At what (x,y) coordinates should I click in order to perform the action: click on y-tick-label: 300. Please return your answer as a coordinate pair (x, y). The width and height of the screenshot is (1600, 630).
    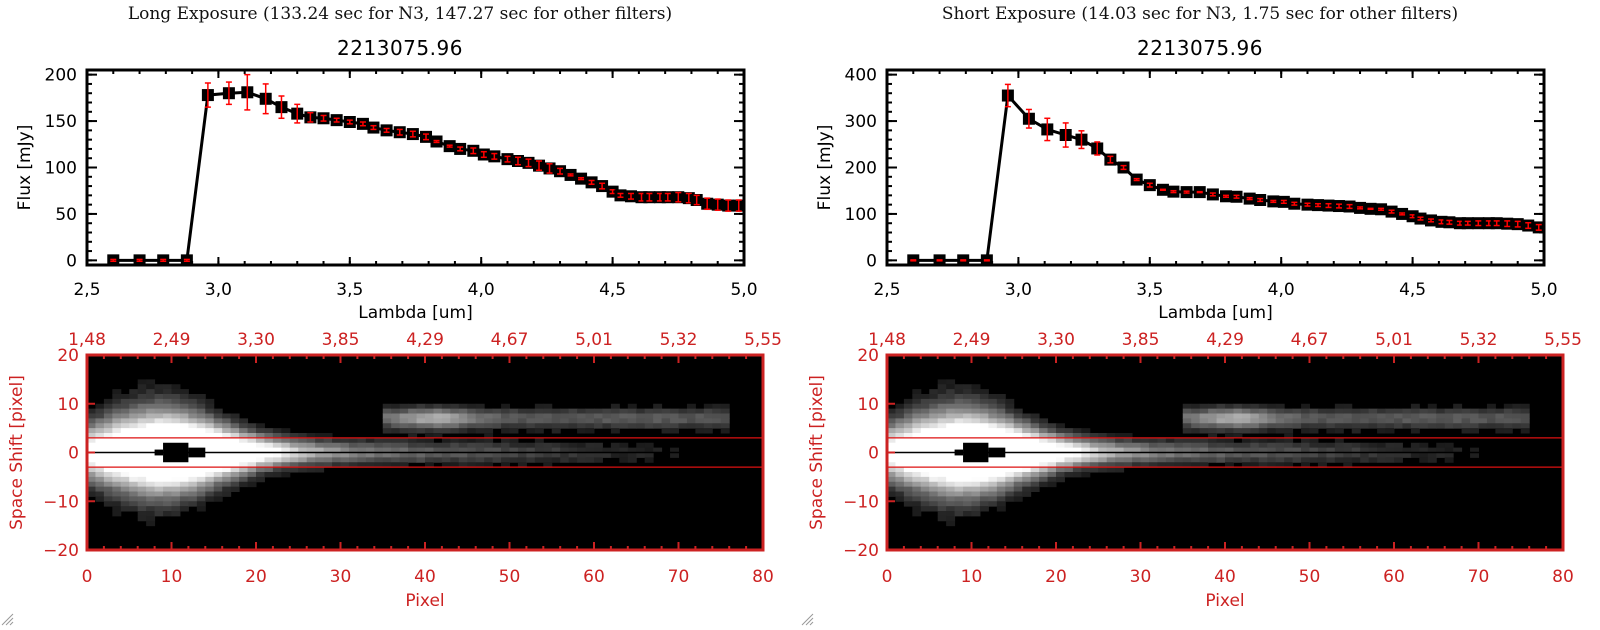
    Looking at the image, I should click on (861, 122).